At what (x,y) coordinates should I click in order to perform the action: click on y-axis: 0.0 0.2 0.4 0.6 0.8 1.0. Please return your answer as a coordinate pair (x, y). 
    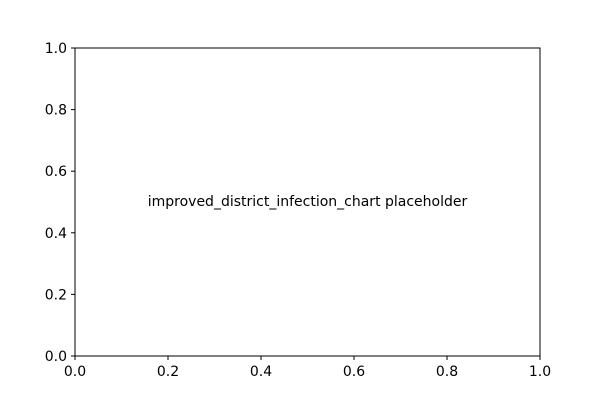
    Looking at the image, I should click on (60, 203).